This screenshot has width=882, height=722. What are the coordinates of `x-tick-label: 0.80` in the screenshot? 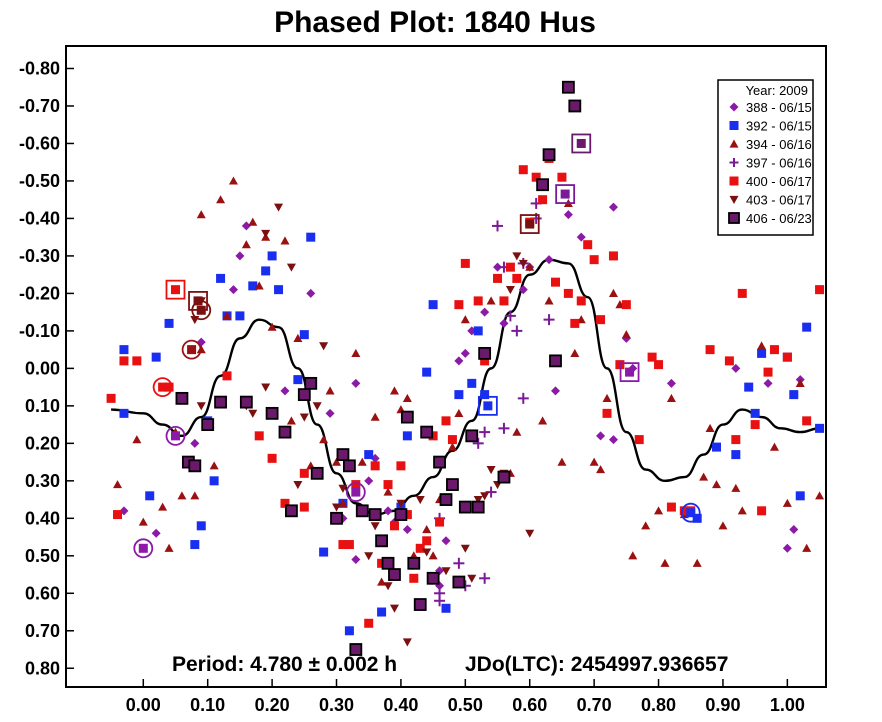 It's located at (658, 705).